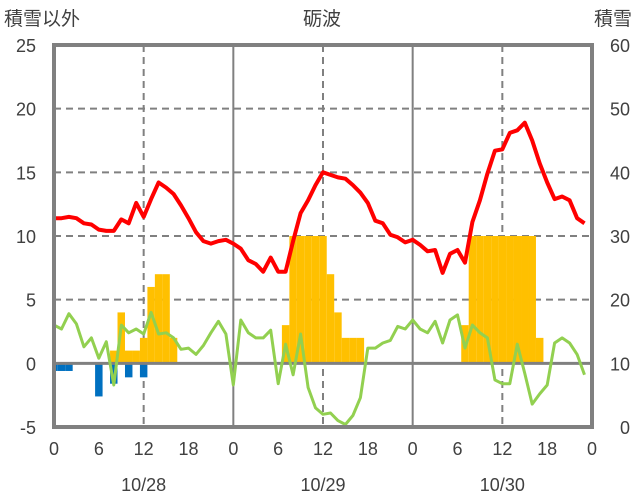 Image resolution: width=636 pixels, height=501 pixels. I want to click on right-tick-label: 0, so click(625, 428).